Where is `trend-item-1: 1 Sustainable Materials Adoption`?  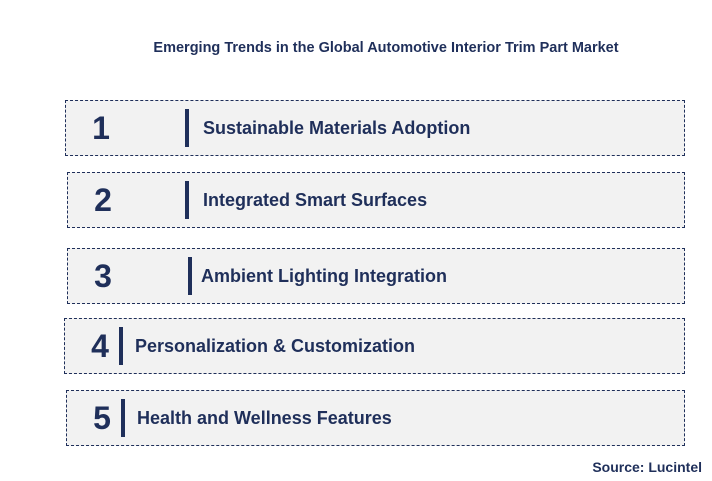 trend-item-1: 1 Sustainable Materials Adoption is located at coordinates (375, 128).